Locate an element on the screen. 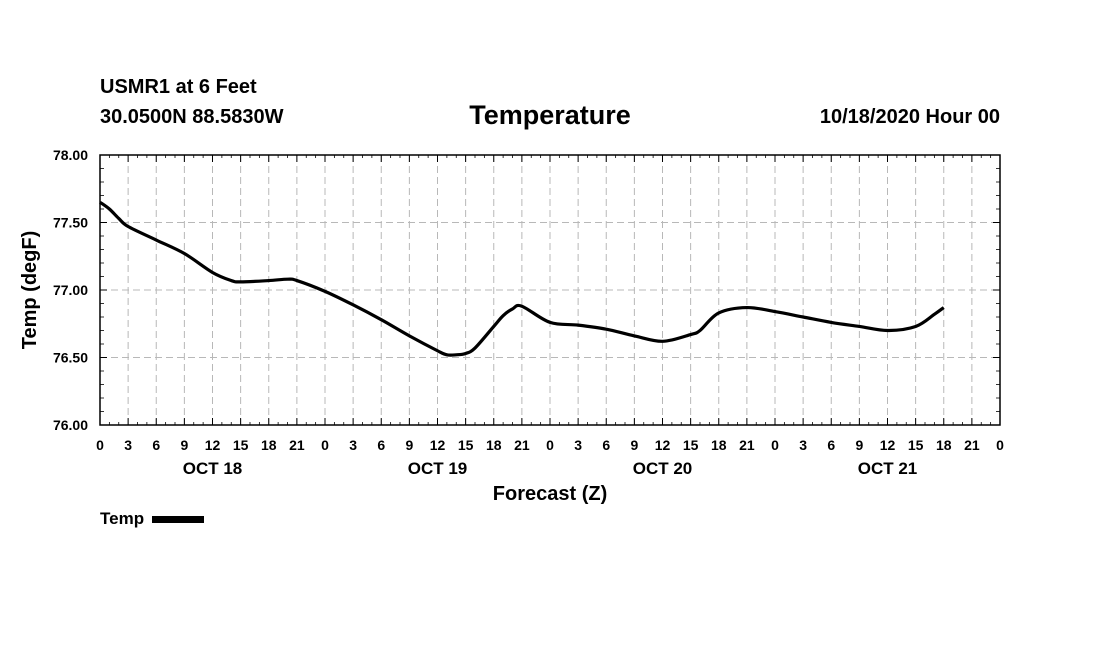 The width and height of the screenshot is (1100, 650). legend: Temp is located at coordinates (152, 519).